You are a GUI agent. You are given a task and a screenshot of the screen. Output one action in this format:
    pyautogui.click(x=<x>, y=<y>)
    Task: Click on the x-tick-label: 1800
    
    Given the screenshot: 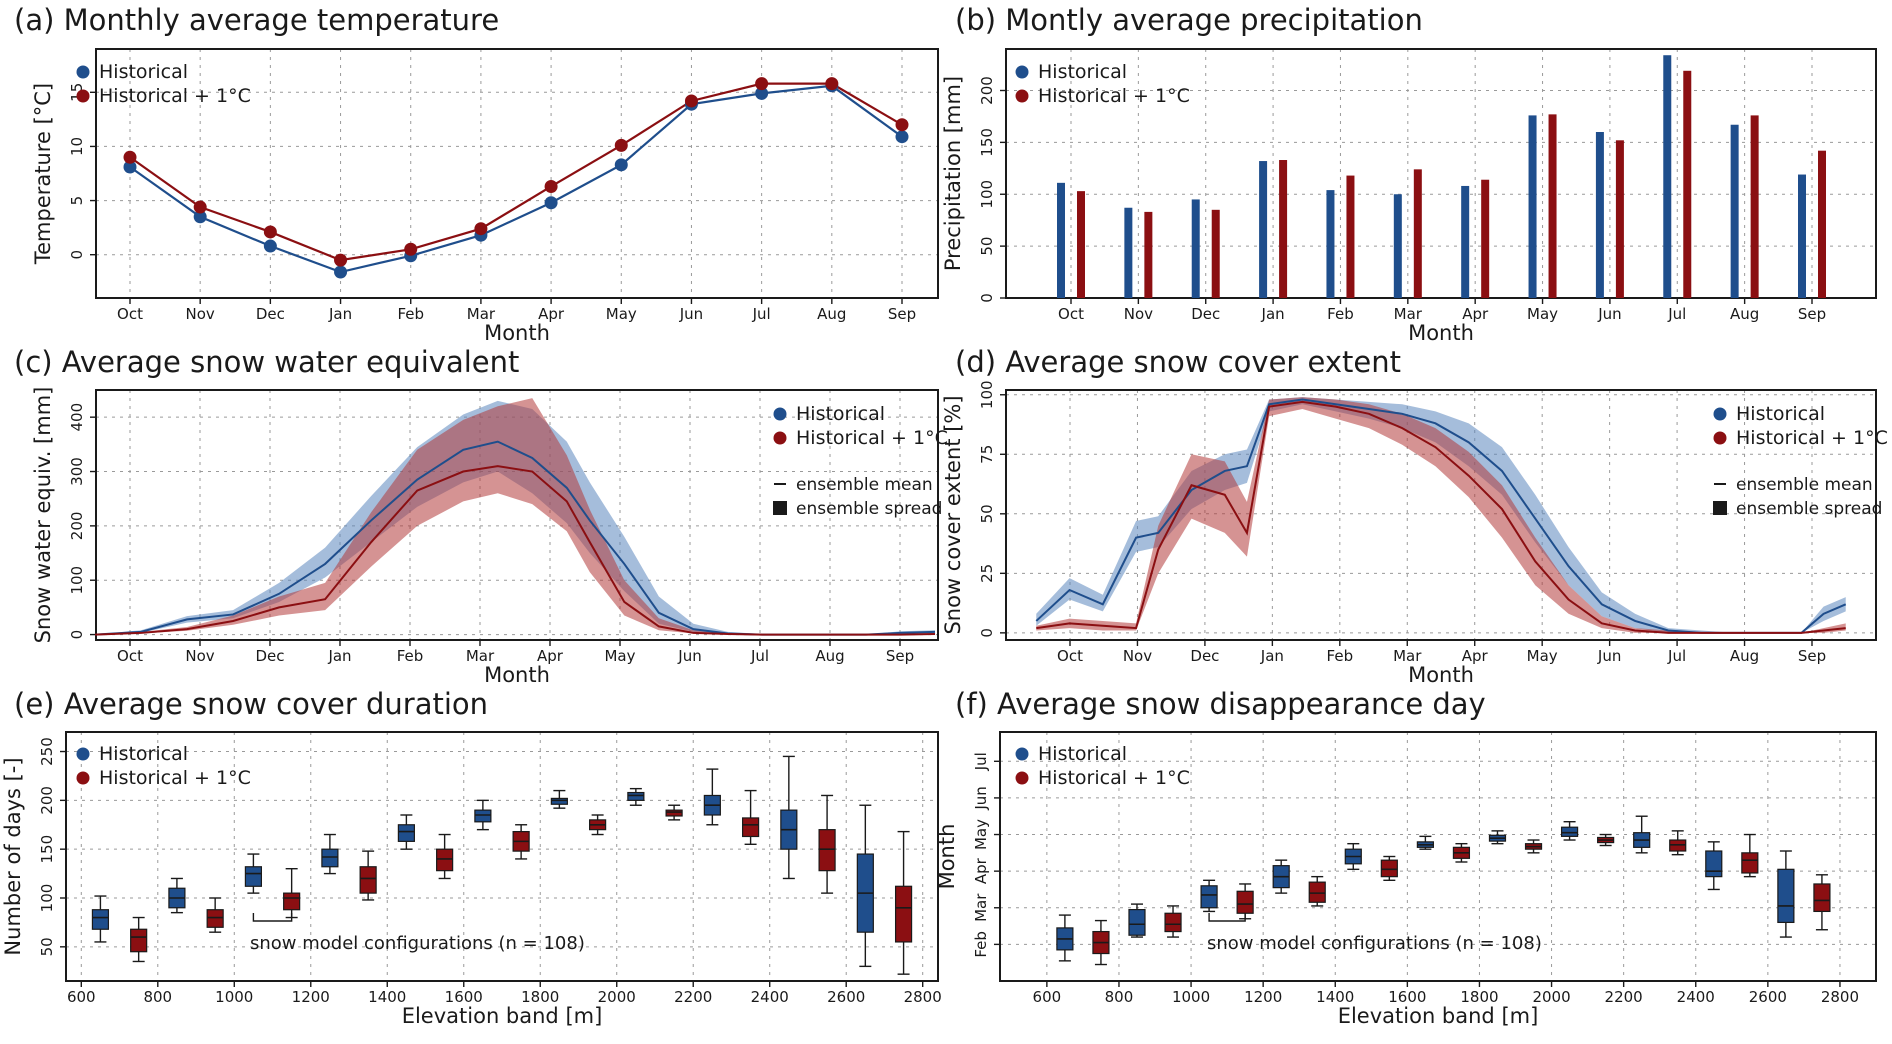 What is the action you would take?
    pyautogui.click(x=1479, y=997)
    